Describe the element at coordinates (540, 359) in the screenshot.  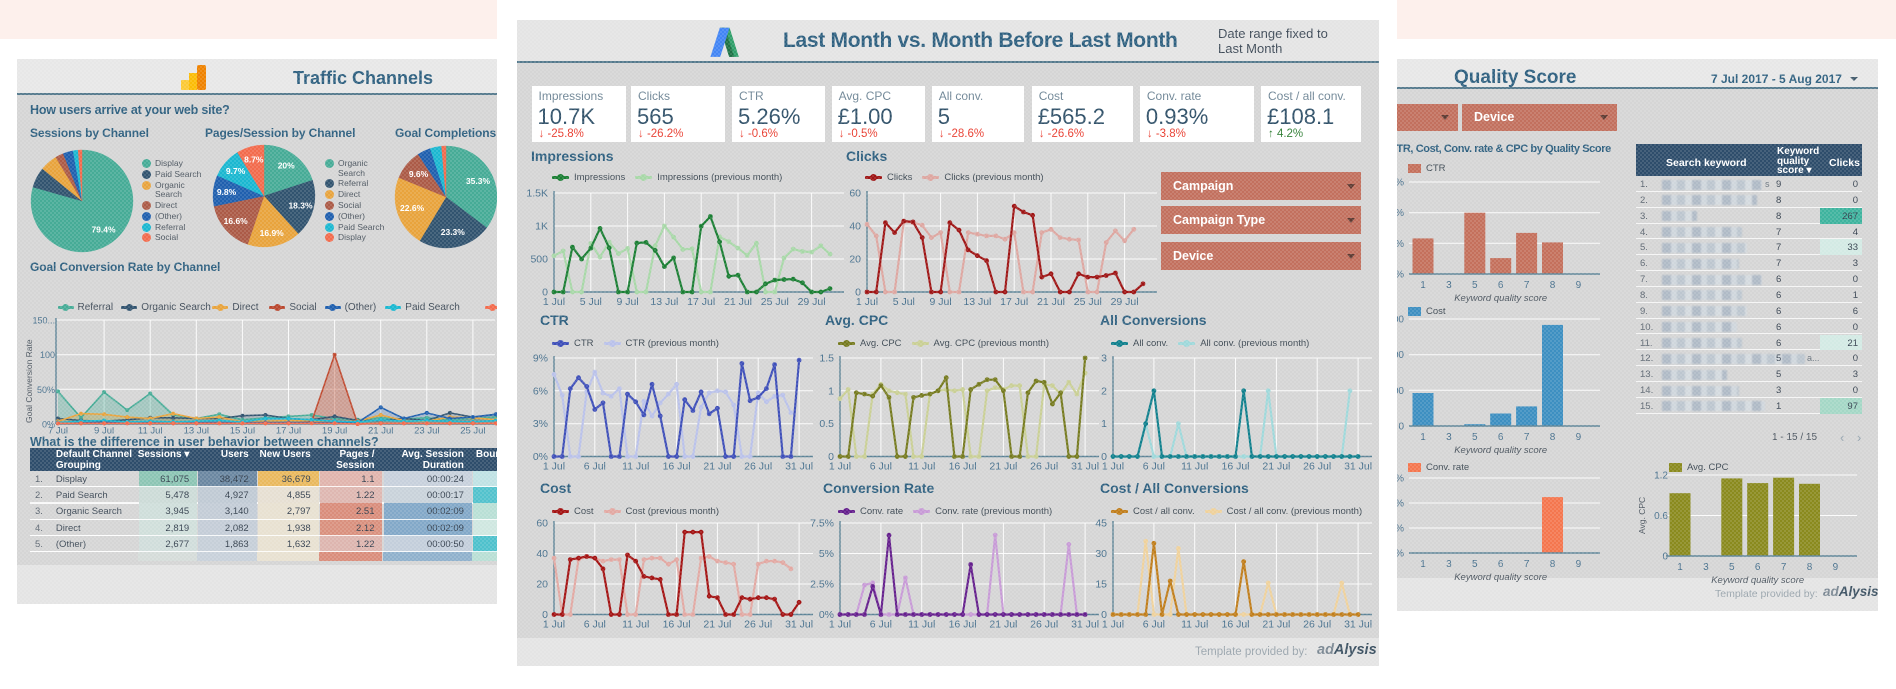
I see `svg-text: 9%` at that location.